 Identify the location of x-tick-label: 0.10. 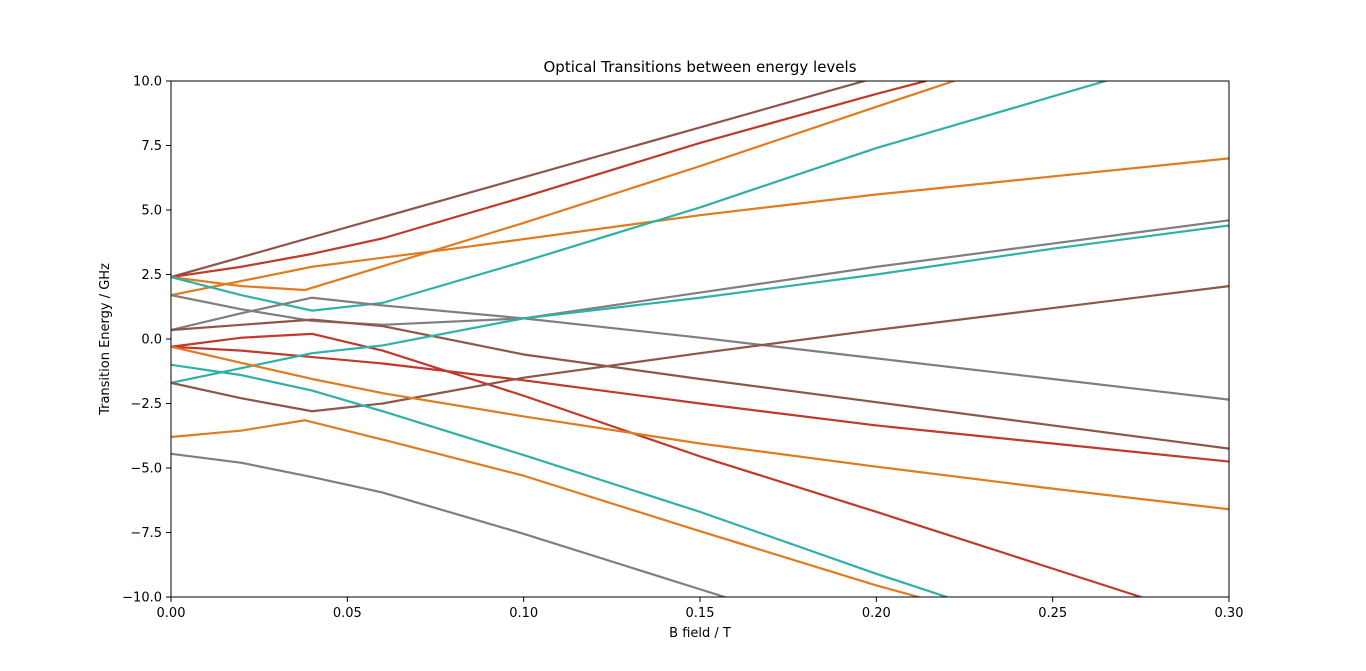
(523, 613).